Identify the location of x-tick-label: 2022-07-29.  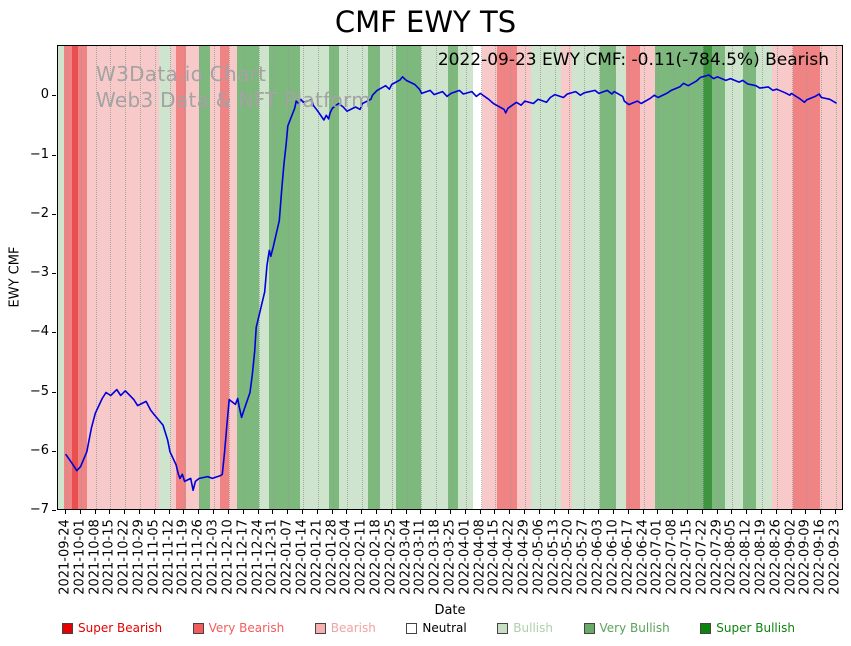
(717, 557).